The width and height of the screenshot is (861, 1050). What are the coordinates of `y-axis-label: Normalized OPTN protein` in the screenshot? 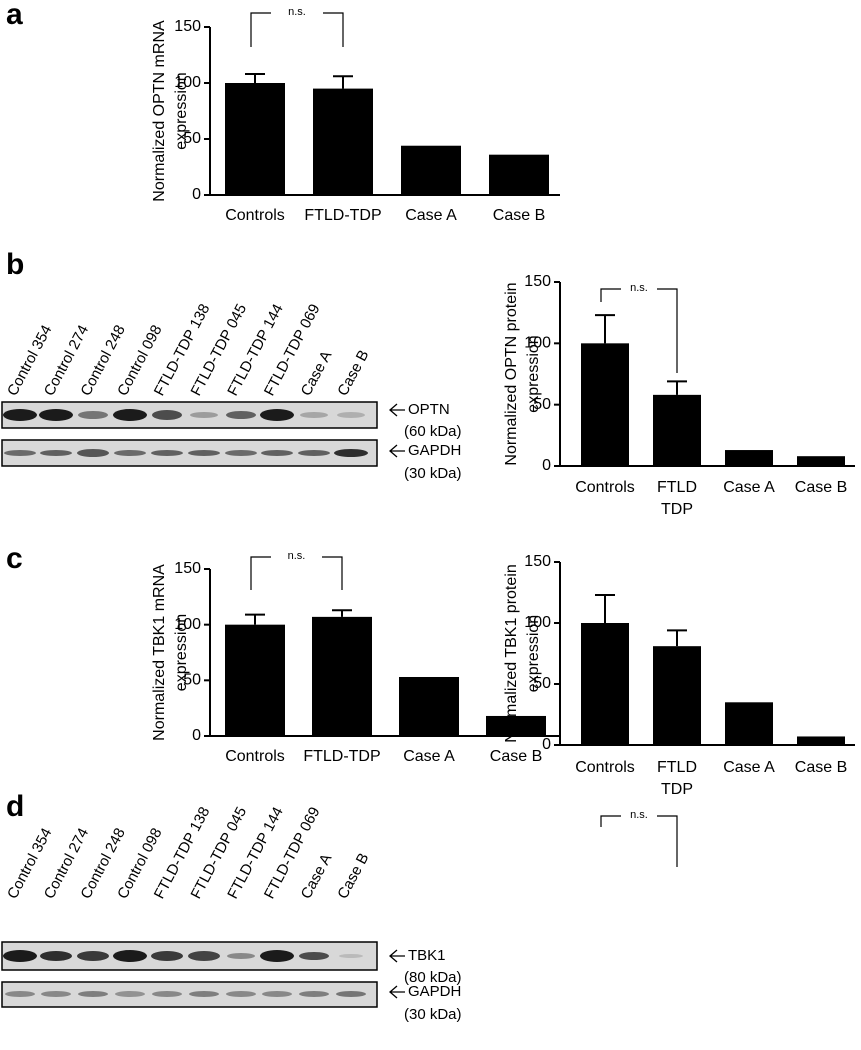 It's located at (511, 373).